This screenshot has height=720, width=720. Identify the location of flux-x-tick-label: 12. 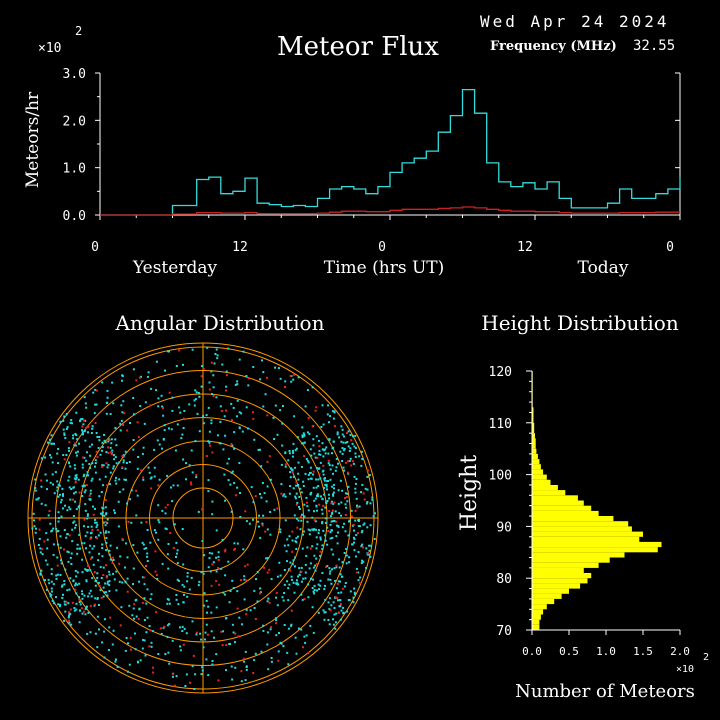
(525, 247).